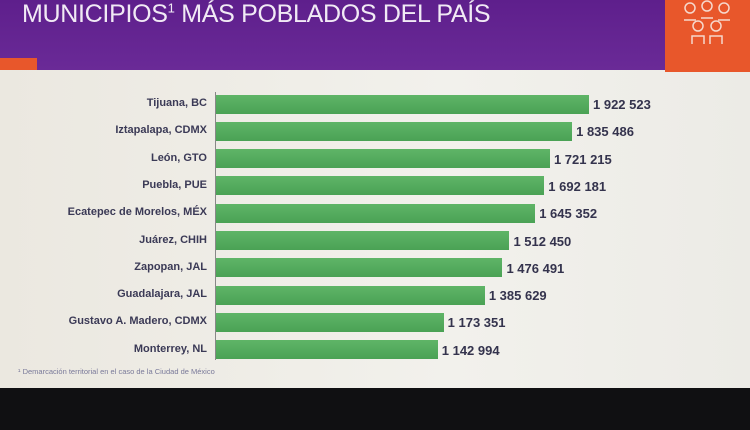 The width and height of the screenshot is (750, 430). Describe the element at coordinates (173, 239) in the screenshot. I see `category-label: Juárez, CHIH` at that location.